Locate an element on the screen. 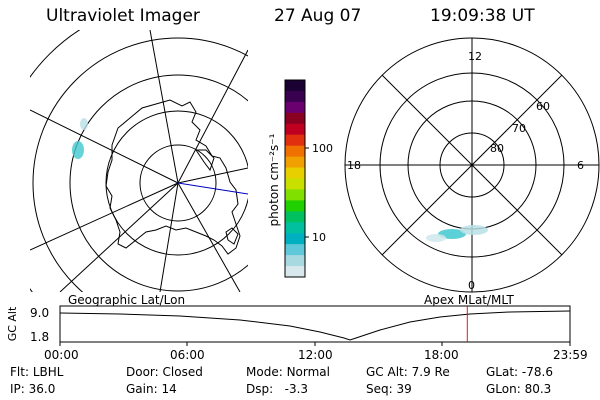  status-glat: GLat: -78.6 is located at coordinates (519, 372).